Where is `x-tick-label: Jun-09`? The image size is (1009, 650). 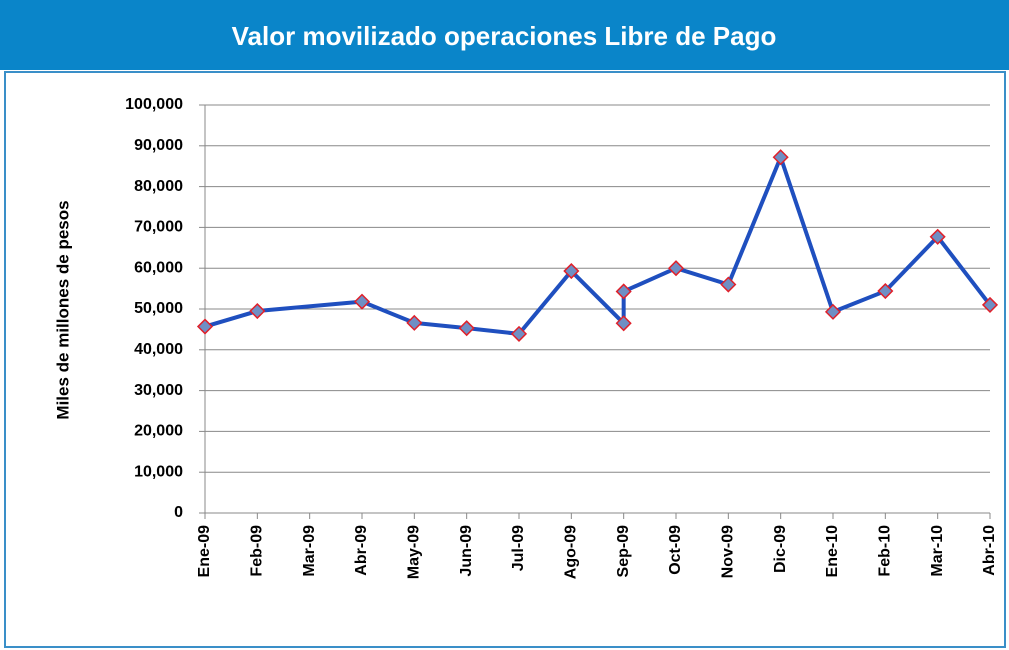 x-tick-label: Jun-09 is located at coordinates (466, 551).